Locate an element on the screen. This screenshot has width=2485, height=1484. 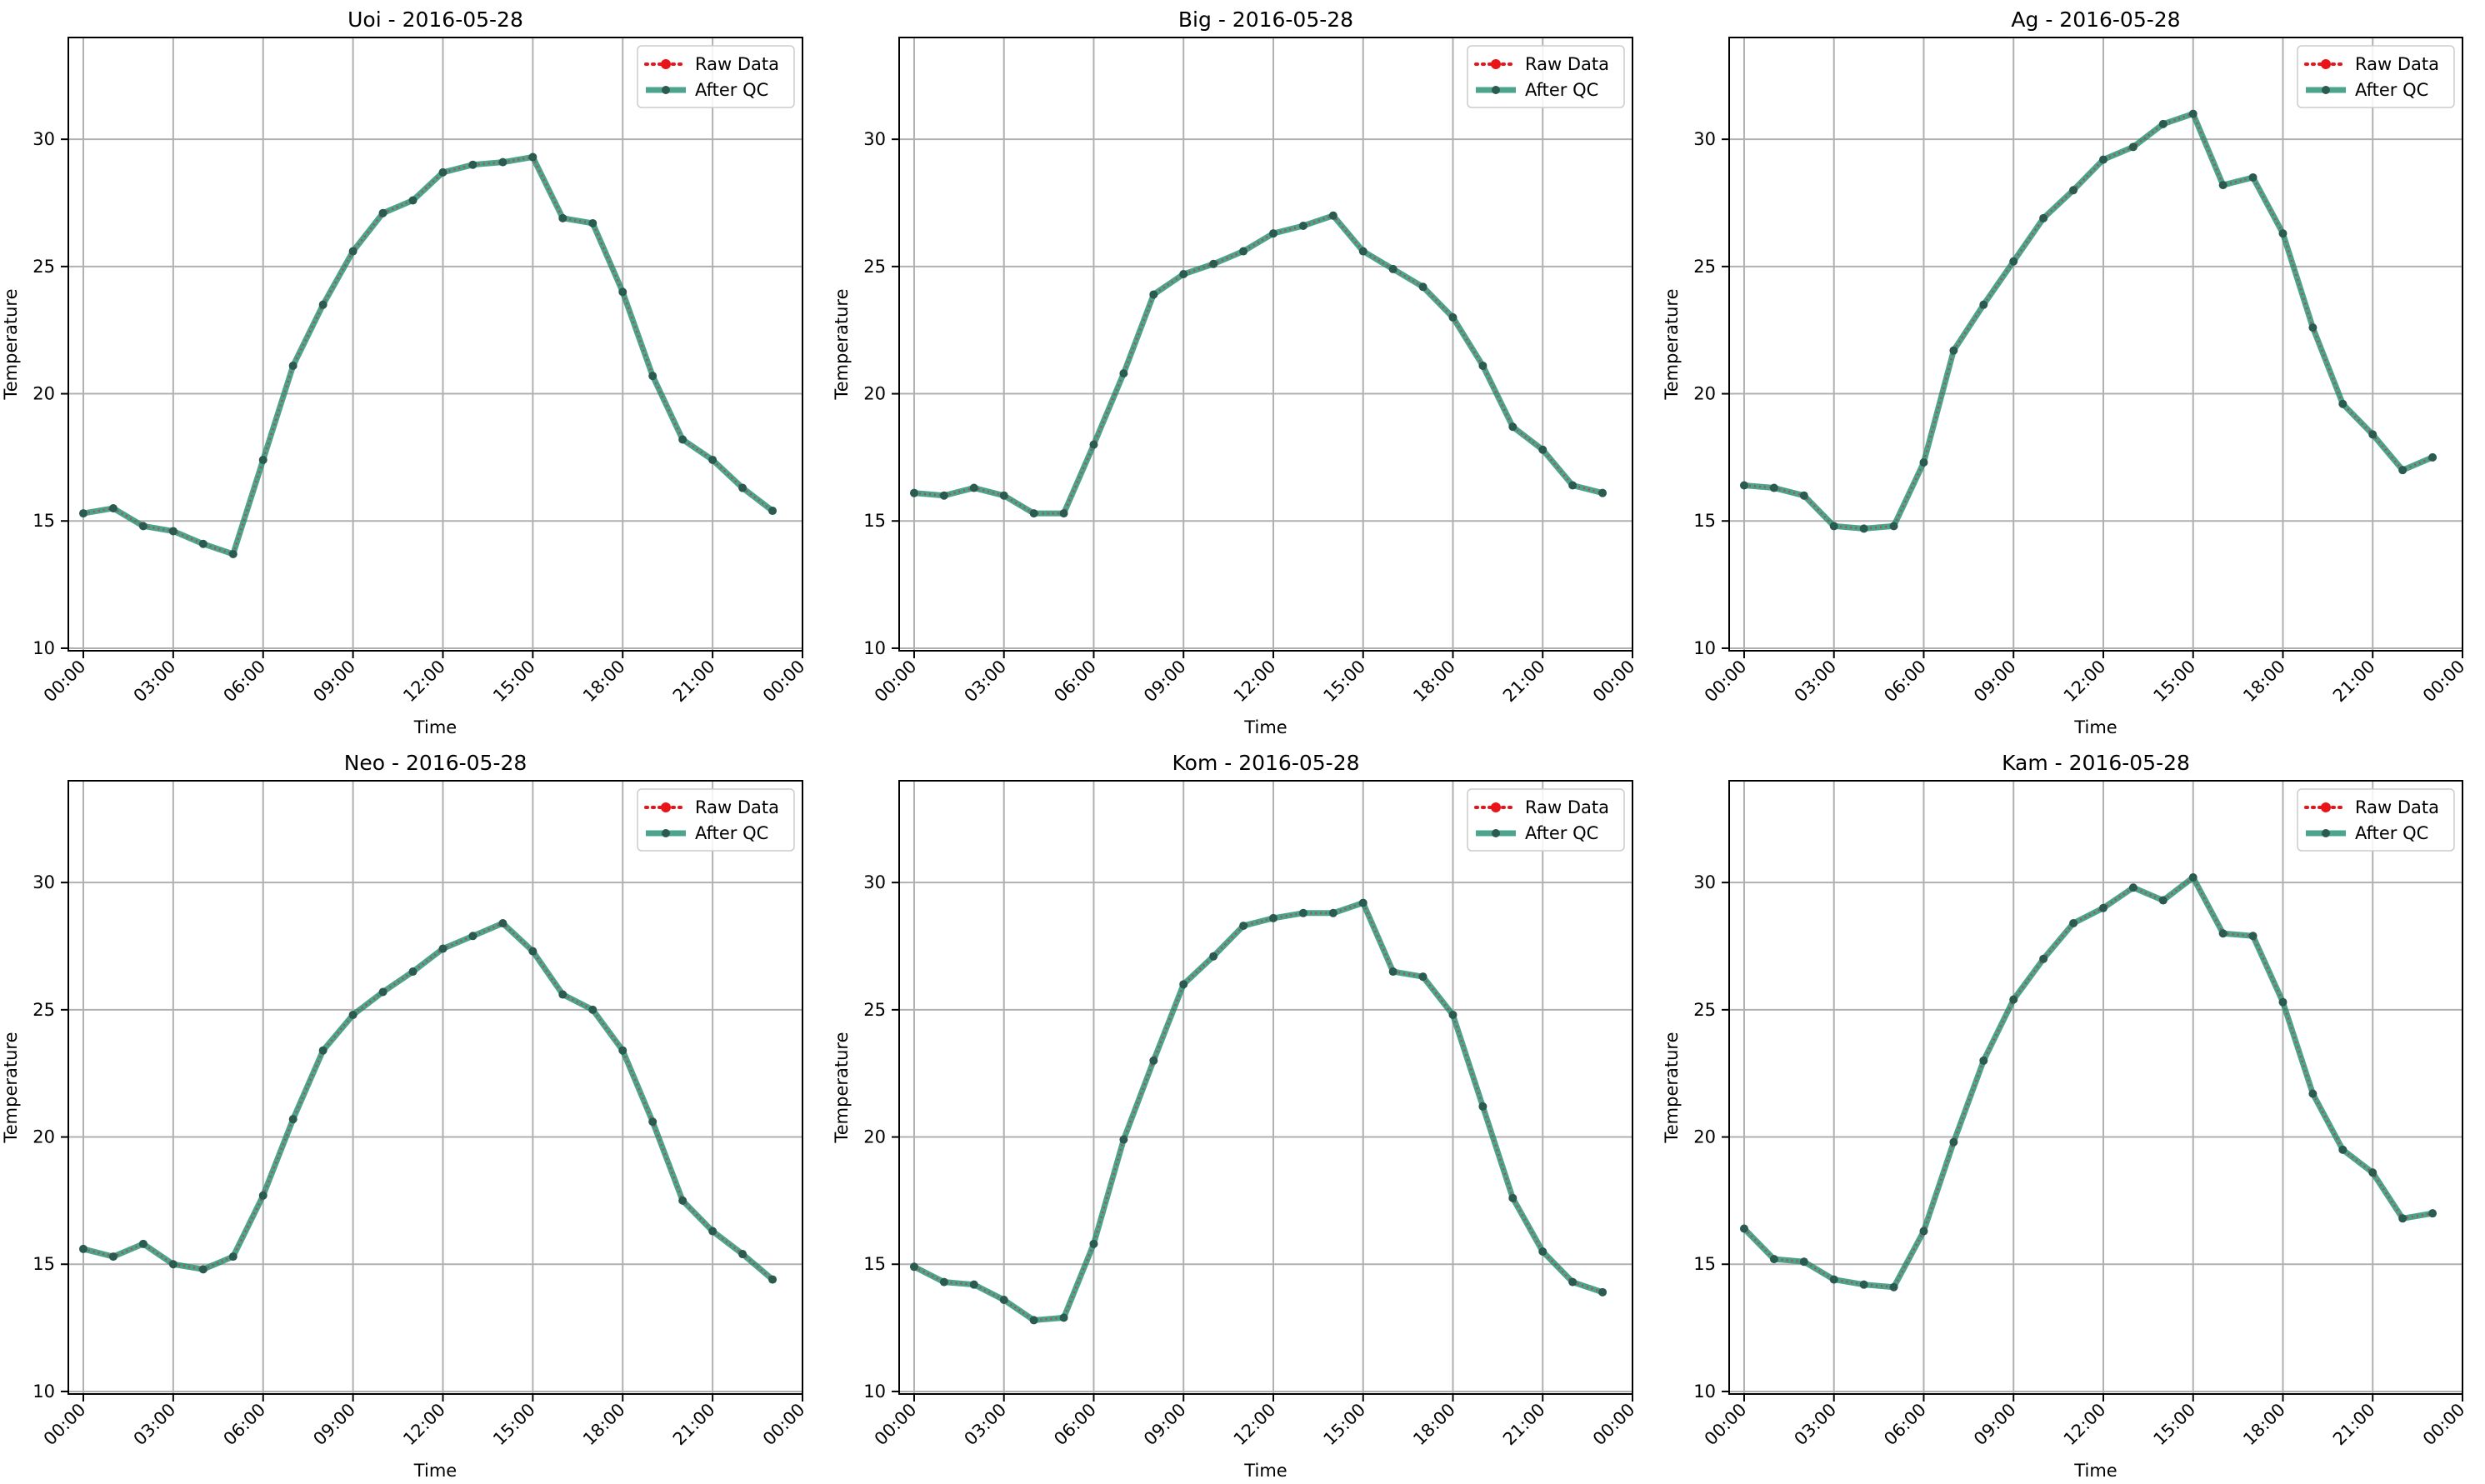
series-line-raw-data is located at coordinates (1258, 1112).